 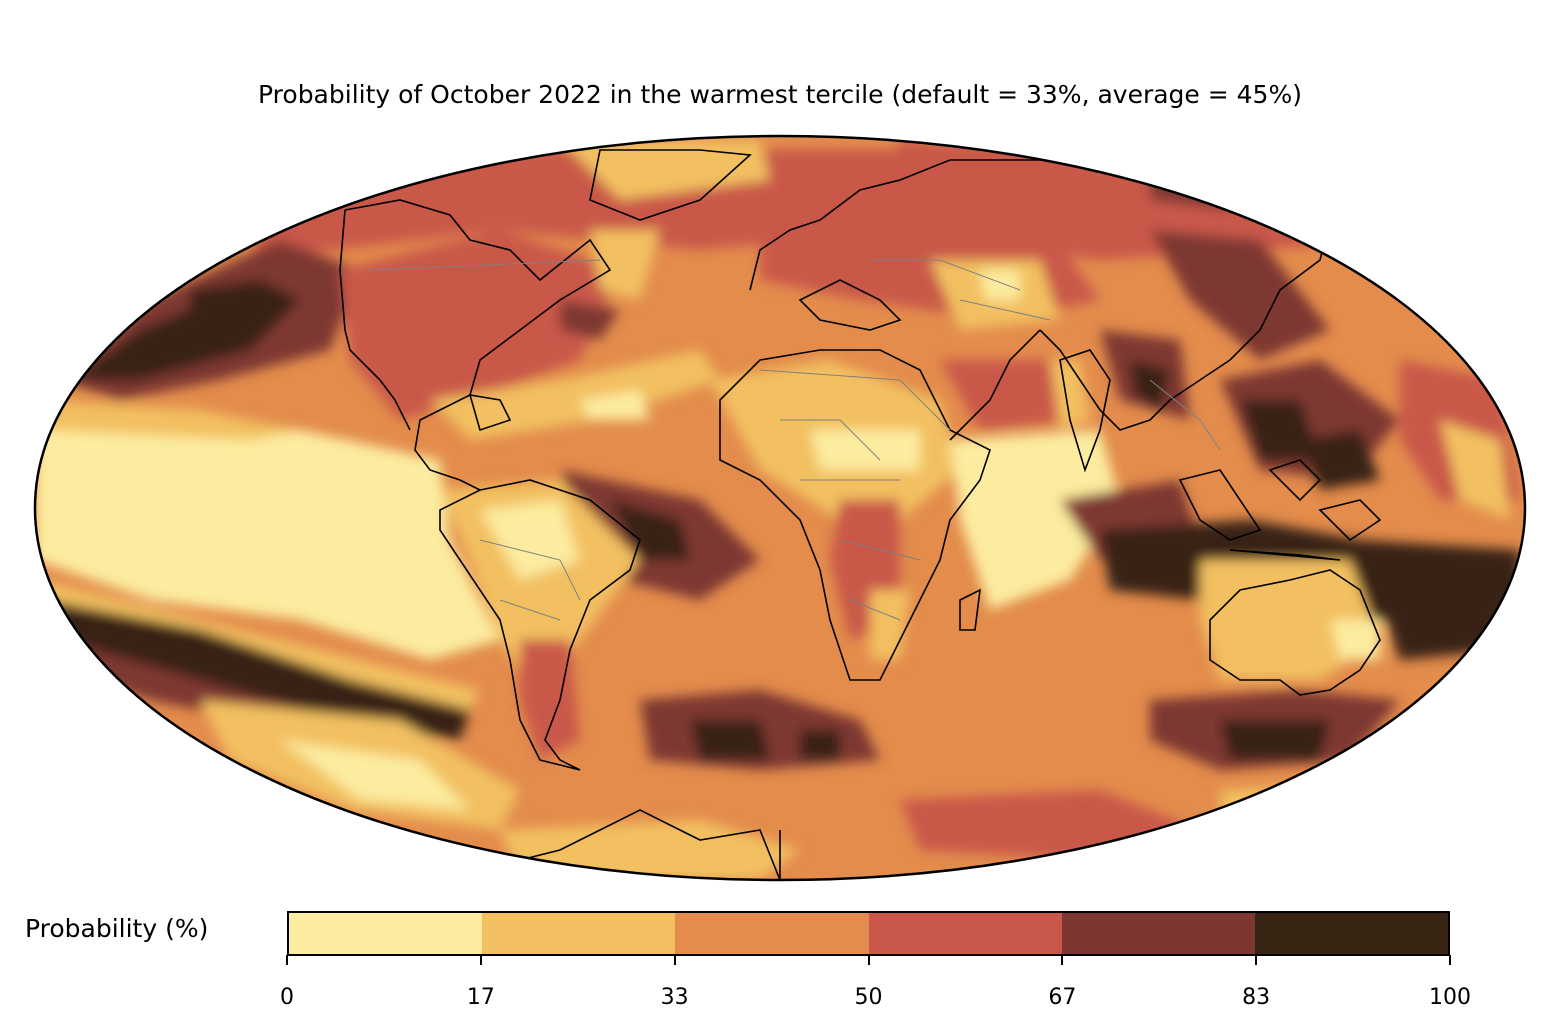 What do you see at coordinates (1256, 997) in the screenshot?
I see `colorbar-tick-label: 83` at bounding box center [1256, 997].